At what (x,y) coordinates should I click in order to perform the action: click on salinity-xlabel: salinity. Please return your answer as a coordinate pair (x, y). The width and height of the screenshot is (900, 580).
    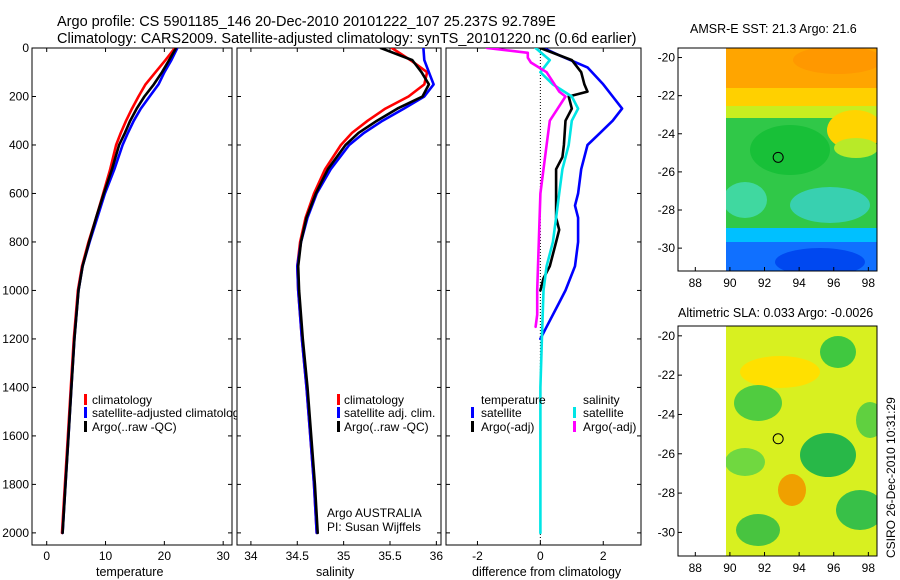
    Looking at the image, I should click on (335, 572).